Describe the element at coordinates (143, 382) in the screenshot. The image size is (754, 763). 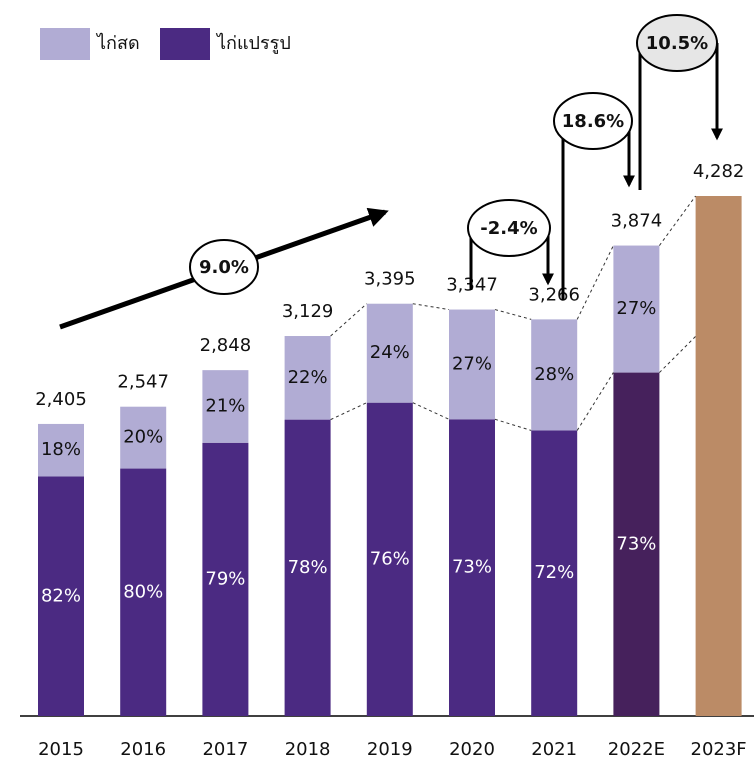
I see `total-label: 2,547` at that location.